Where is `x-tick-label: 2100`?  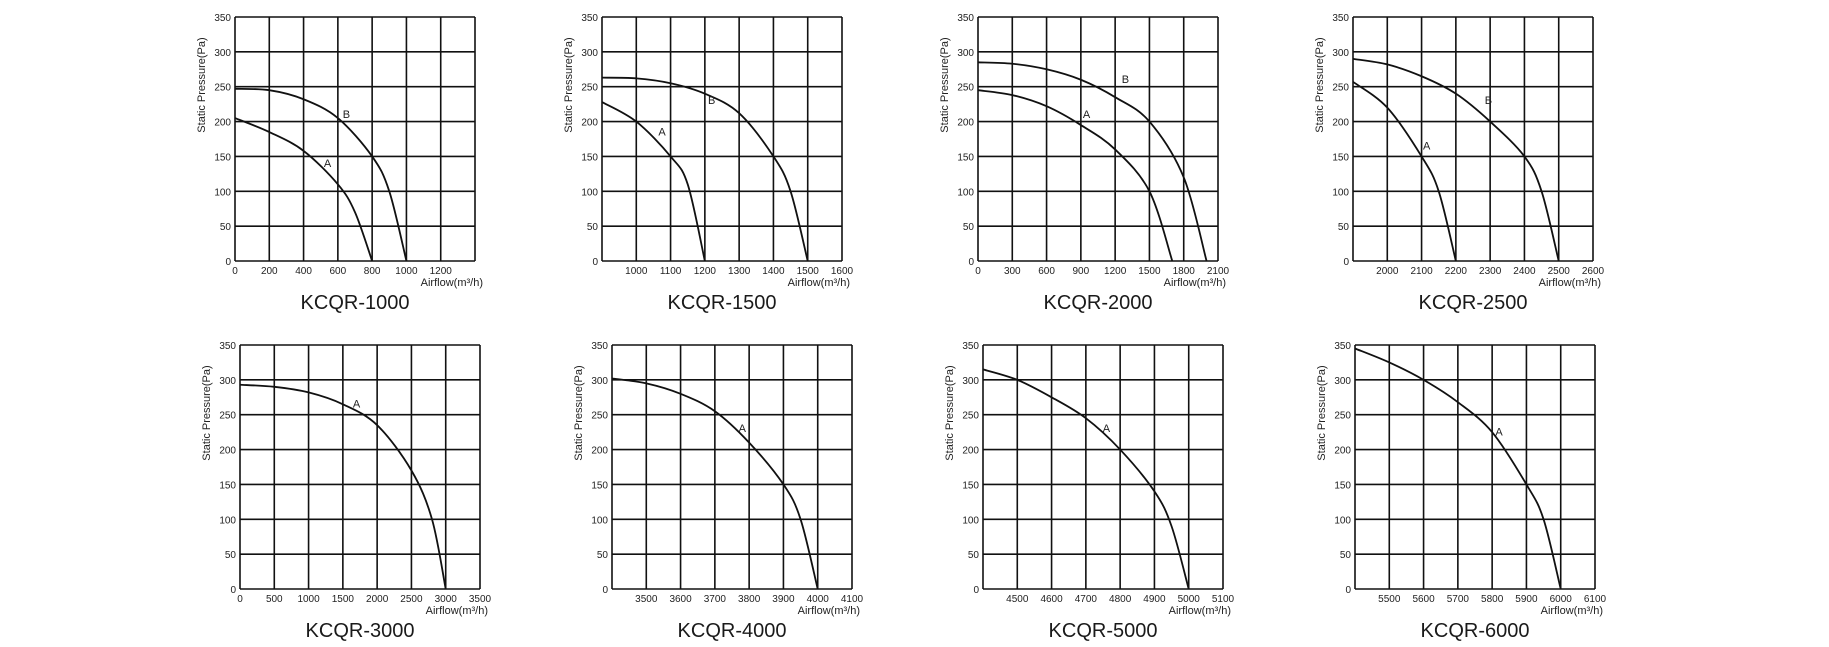
x-tick-label: 2100 is located at coordinates (1421, 271).